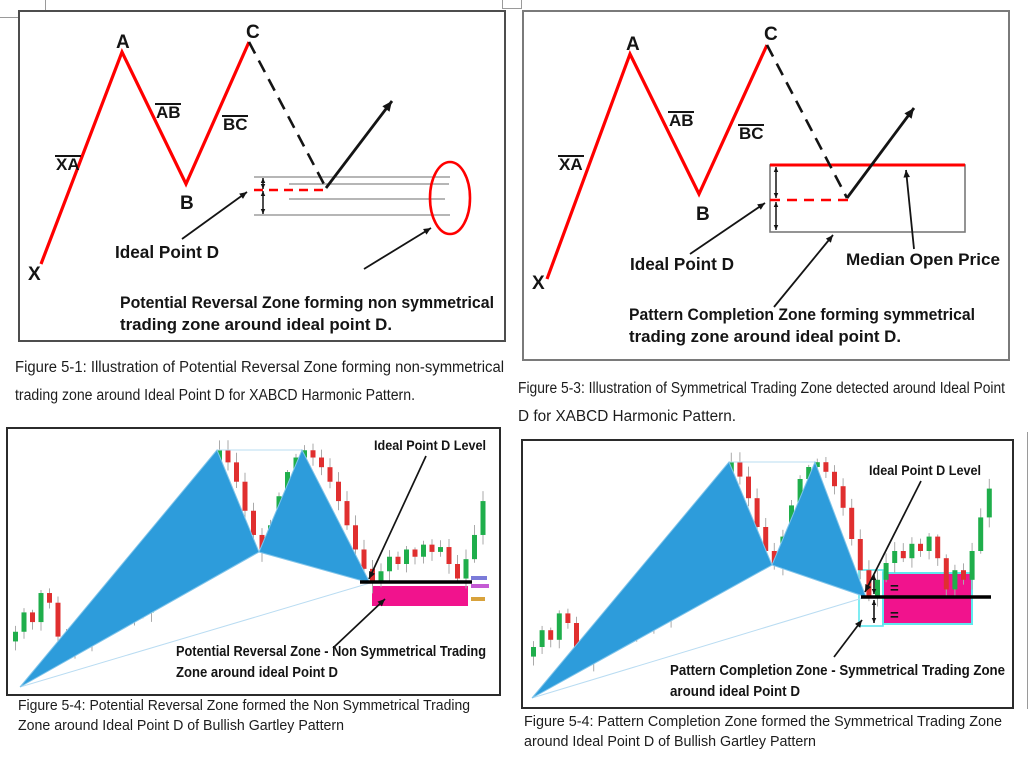 The width and height of the screenshot is (1030, 784). I want to click on leg-label-ab: AB, so click(168, 112).